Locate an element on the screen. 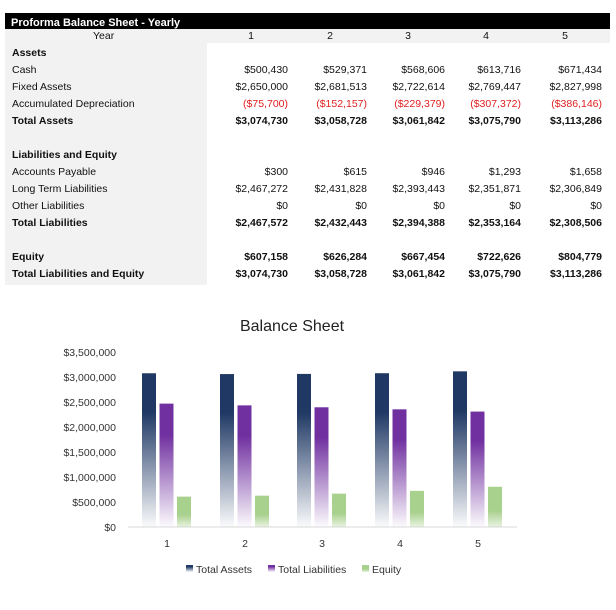 Image resolution: width=616 pixels, height=610 pixels. cell-value: $2,827,998 is located at coordinates (575, 87).